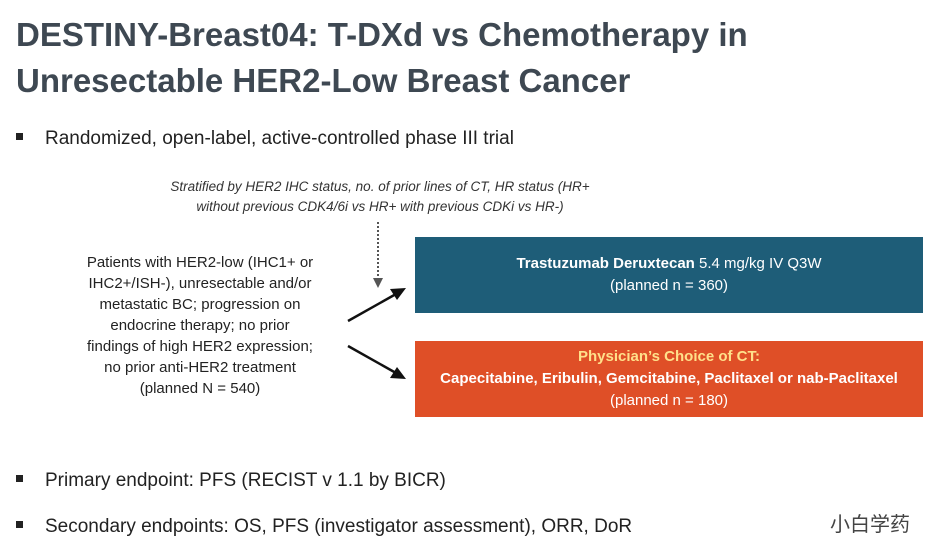 This screenshot has width=942, height=557. What do you see at coordinates (200, 367) in the screenshot?
I see `patients-line: no prior anti-HER2 treatment` at bounding box center [200, 367].